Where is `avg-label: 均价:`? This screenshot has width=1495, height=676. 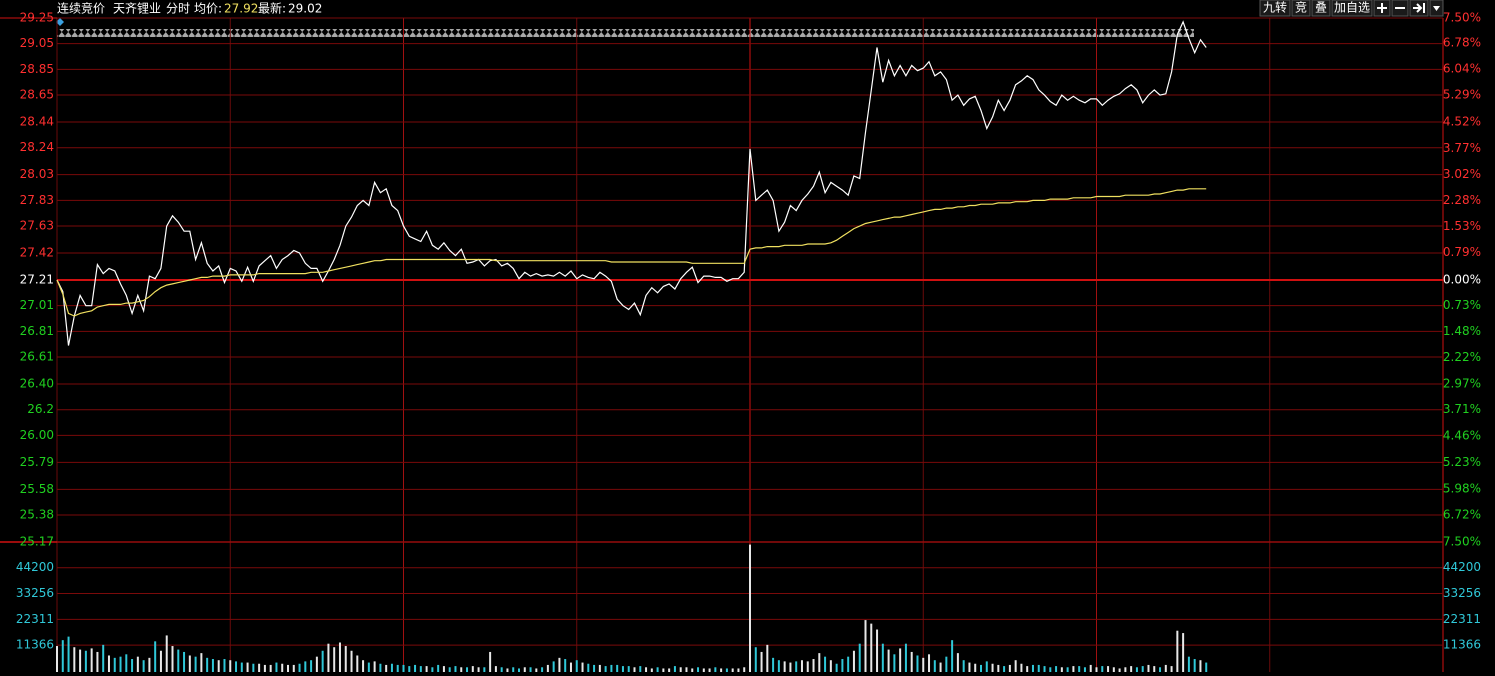
avg-label: 均价: is located at coordinates (208, 9).